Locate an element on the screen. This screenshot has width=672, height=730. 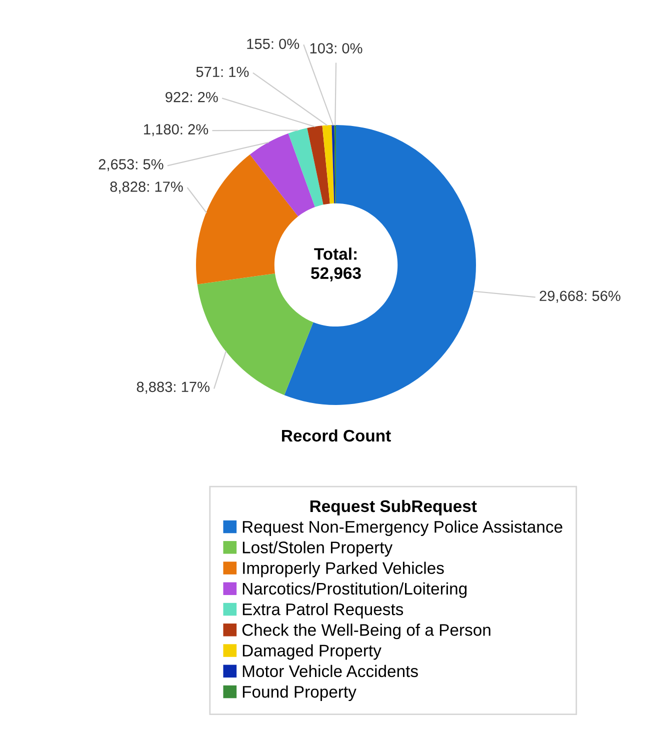
legend-label: Found Property is located at coordinates (299, 693).